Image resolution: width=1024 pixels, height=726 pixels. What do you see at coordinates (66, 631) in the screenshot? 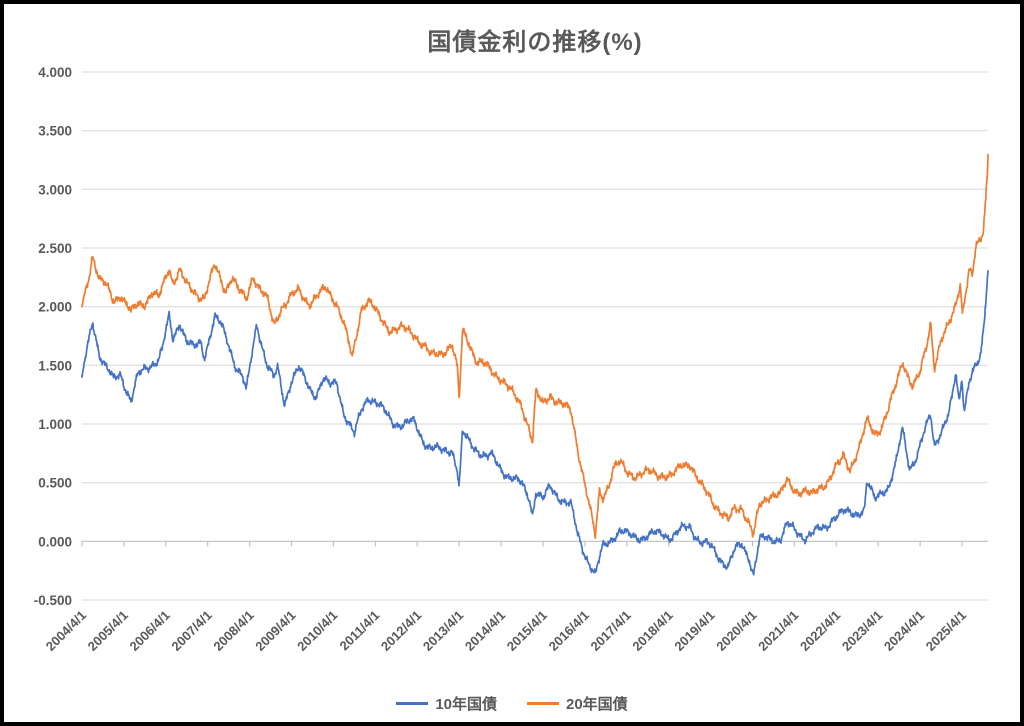
I see `x-axis-tick-label: 2004/4/1` at bounding box center [66, 631].